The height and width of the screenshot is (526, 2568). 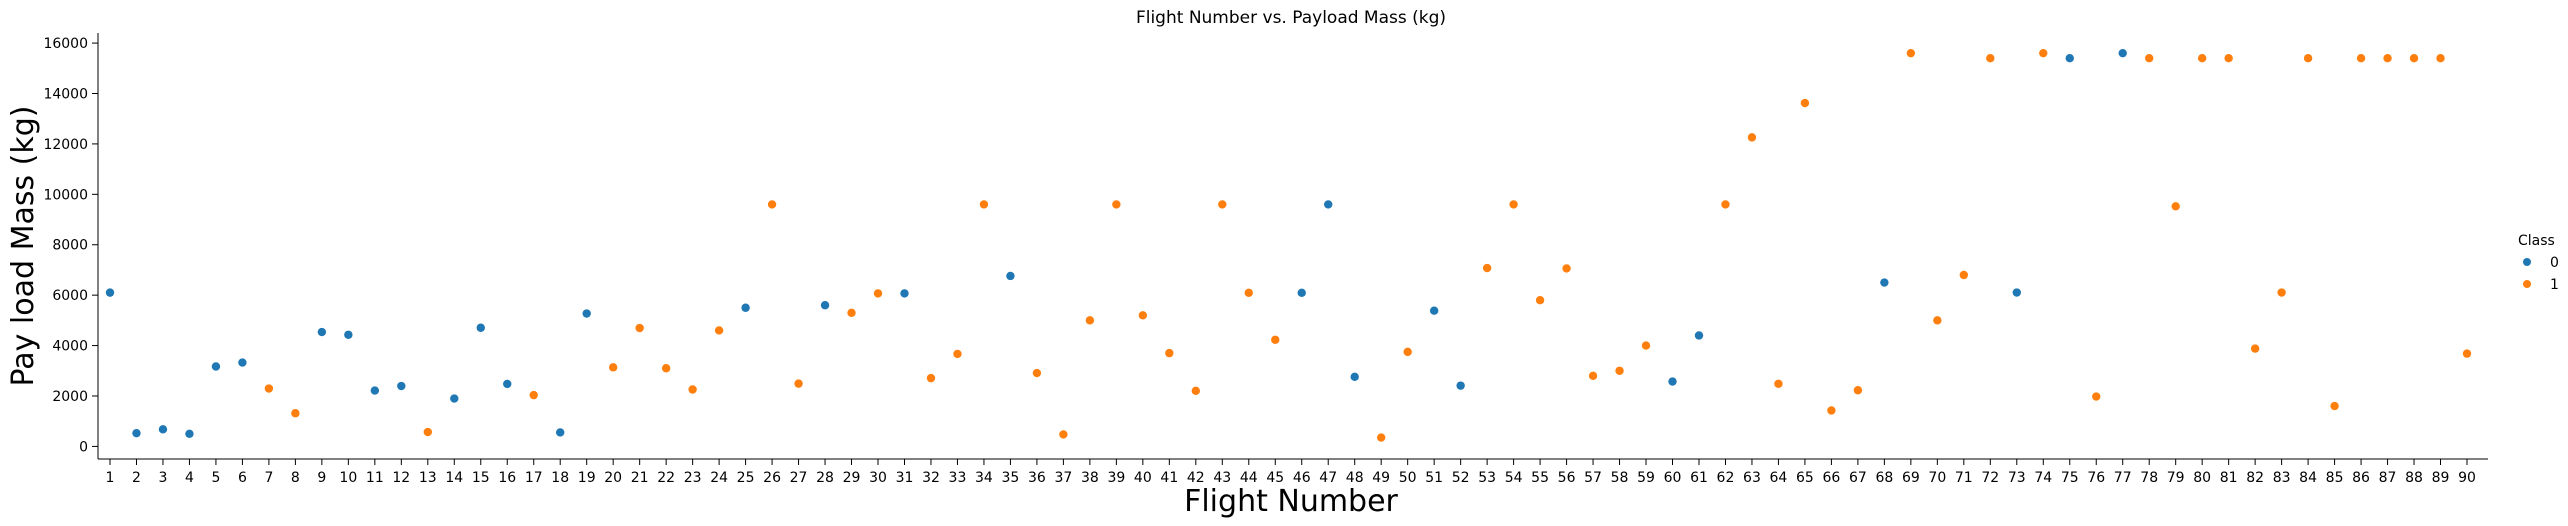 I want to click on x-tick-label: 10, so click(x=348, y=478).